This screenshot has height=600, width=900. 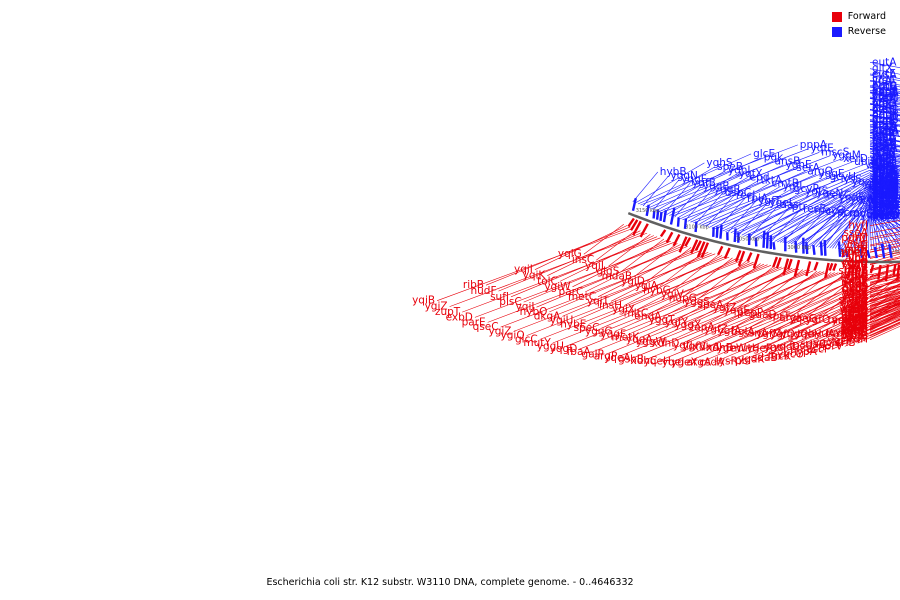 What do you see at coordinates (884, 149) in the screenshot?
I see `gene-label-rpoe: rpoE` at bounding box center [884, 149].